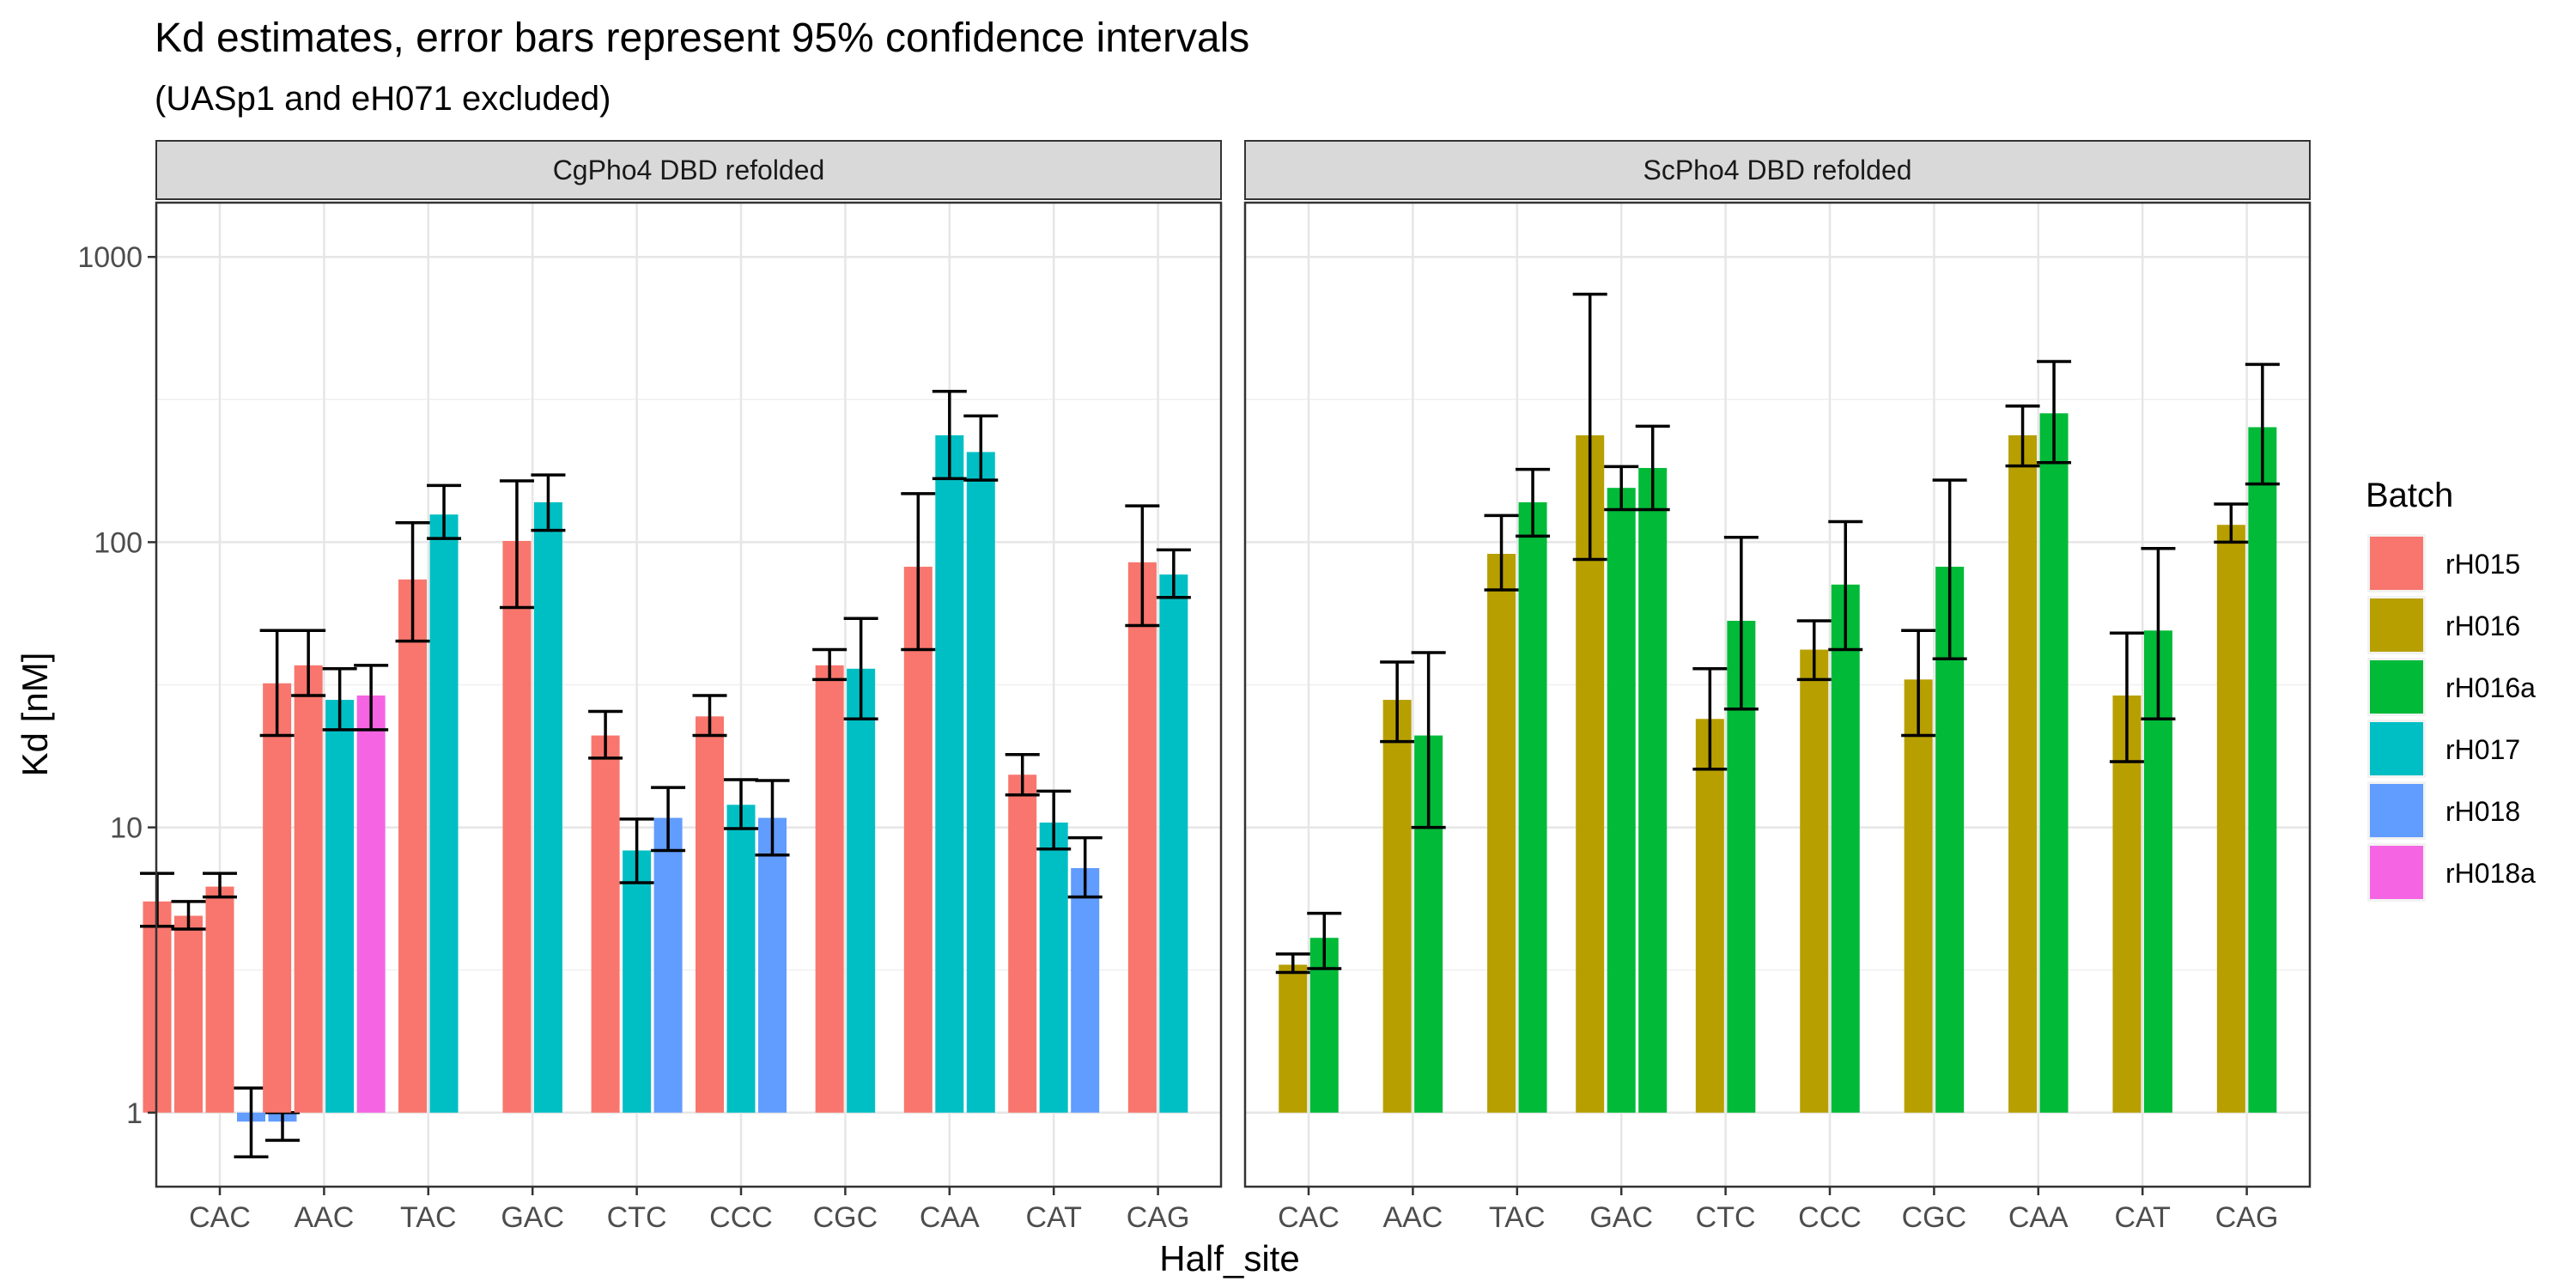 This screenshot has height=1288, width=2576. I want to click on legend-label: rH016a, so click(2490, 687).